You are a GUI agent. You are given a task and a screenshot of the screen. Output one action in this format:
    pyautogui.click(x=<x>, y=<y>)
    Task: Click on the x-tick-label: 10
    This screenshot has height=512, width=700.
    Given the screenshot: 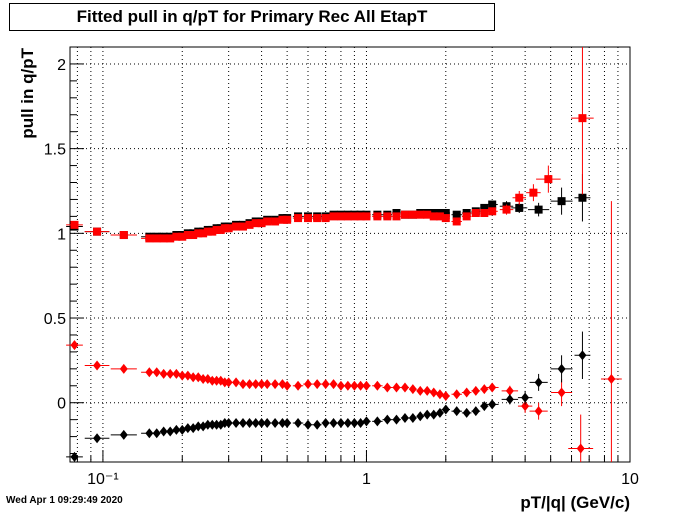 What is the action you would take?
    pyautogui.click(x=630, y=479)
    